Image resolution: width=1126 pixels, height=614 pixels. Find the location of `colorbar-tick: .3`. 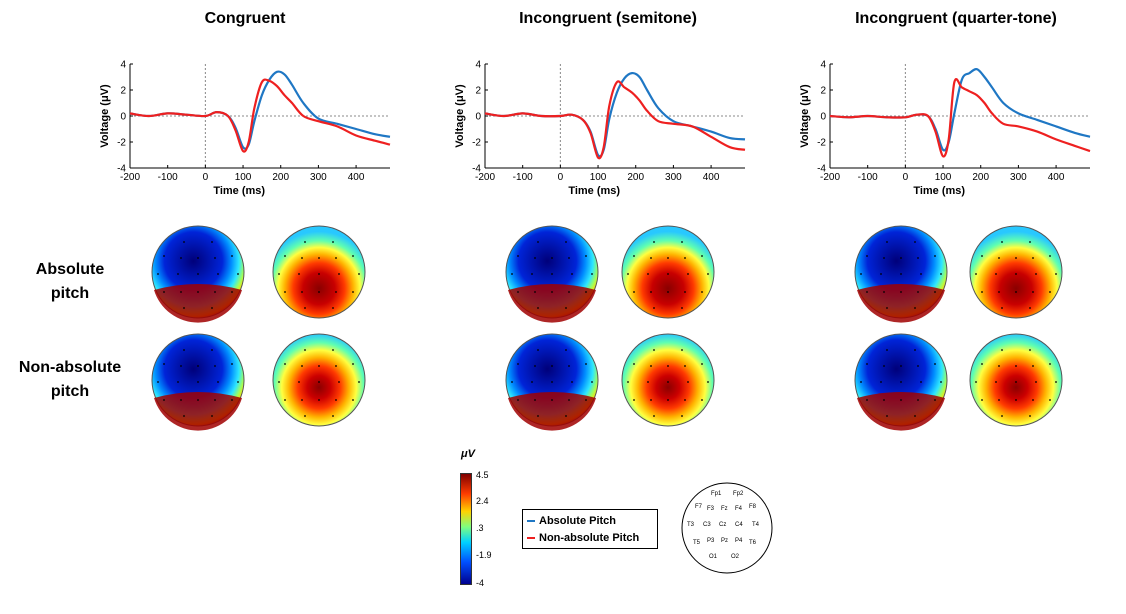

colorbar-tick: .3 is located at coordinates (480, 528).